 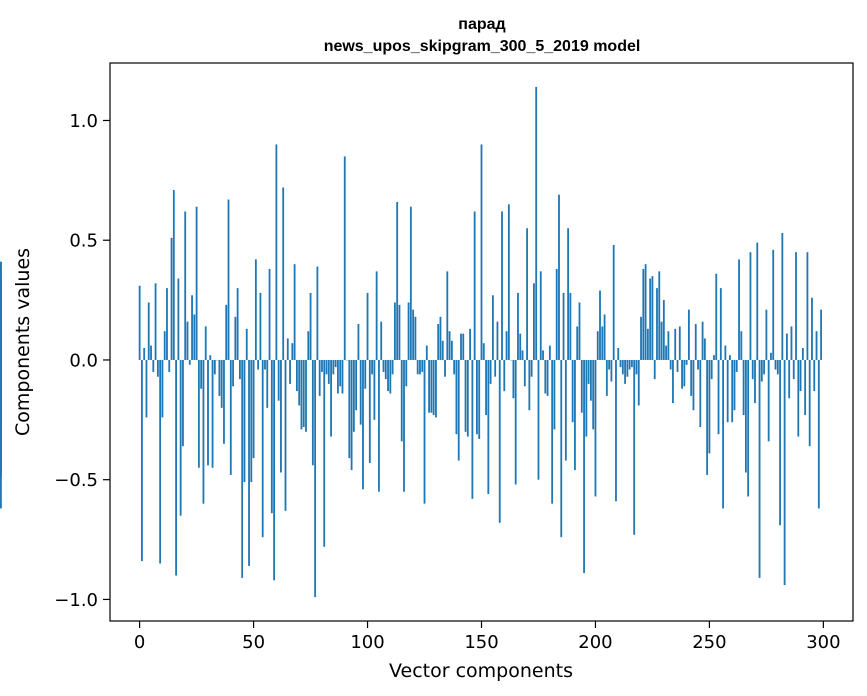 I want to click on x-tick-label: 150, so click(x=481, y=642).